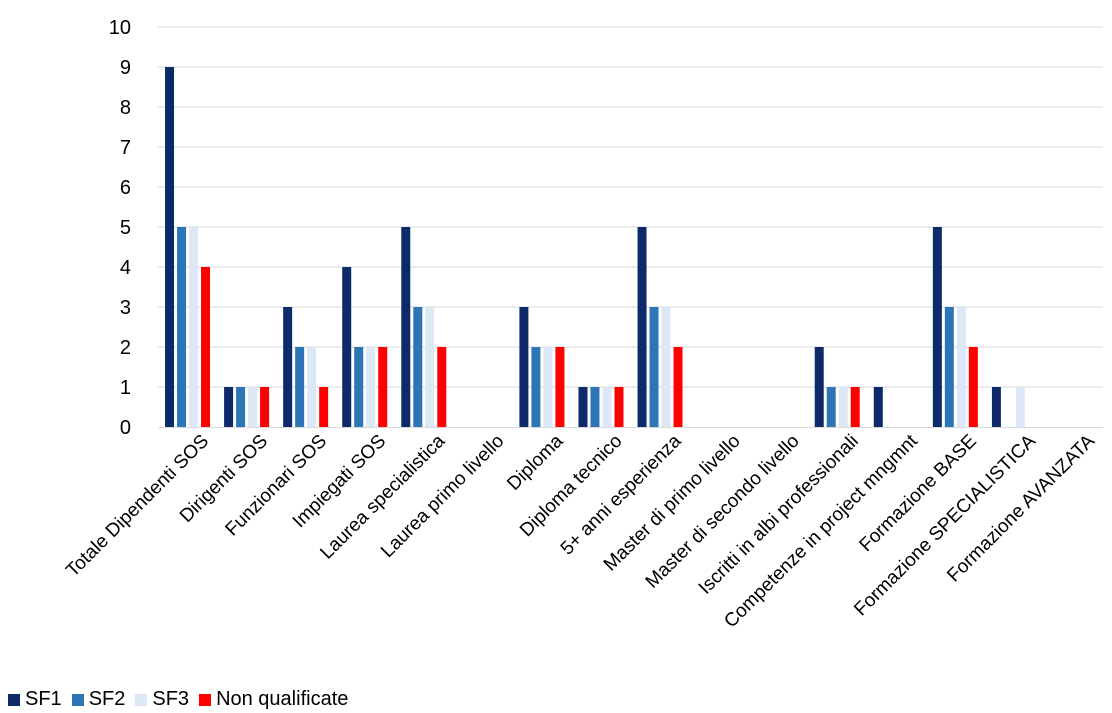 The width and height of the screenshot is (1112, 713). I want to click on legend-item: SF2, so click(98, 699).